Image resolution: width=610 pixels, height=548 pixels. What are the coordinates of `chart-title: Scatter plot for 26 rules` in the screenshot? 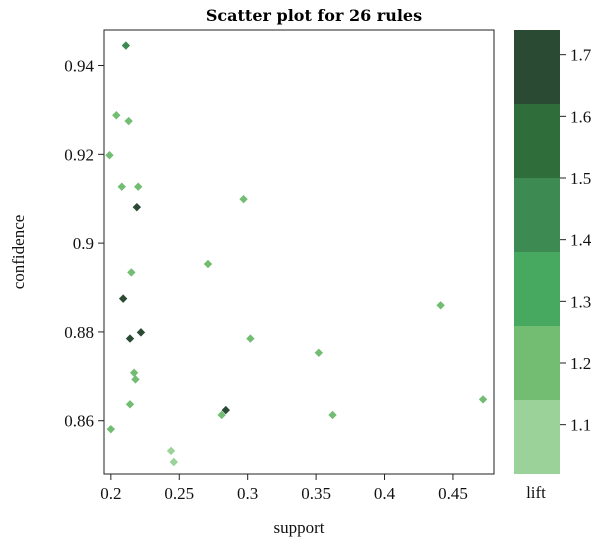 It's located at (314, 15).